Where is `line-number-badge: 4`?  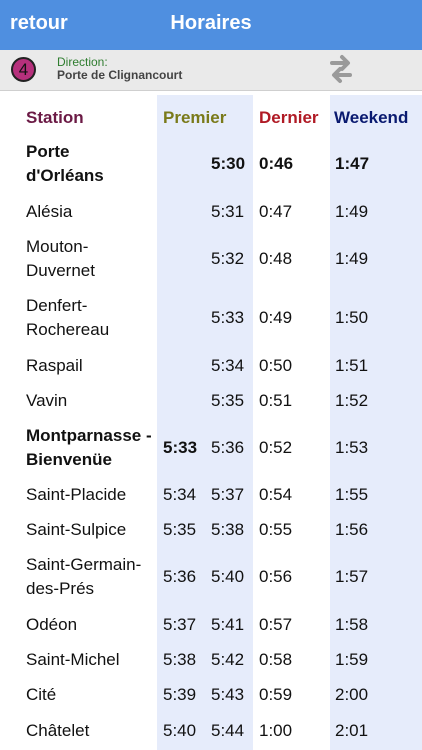 line-number-badge: 4 is located at coordinates (23, 69).